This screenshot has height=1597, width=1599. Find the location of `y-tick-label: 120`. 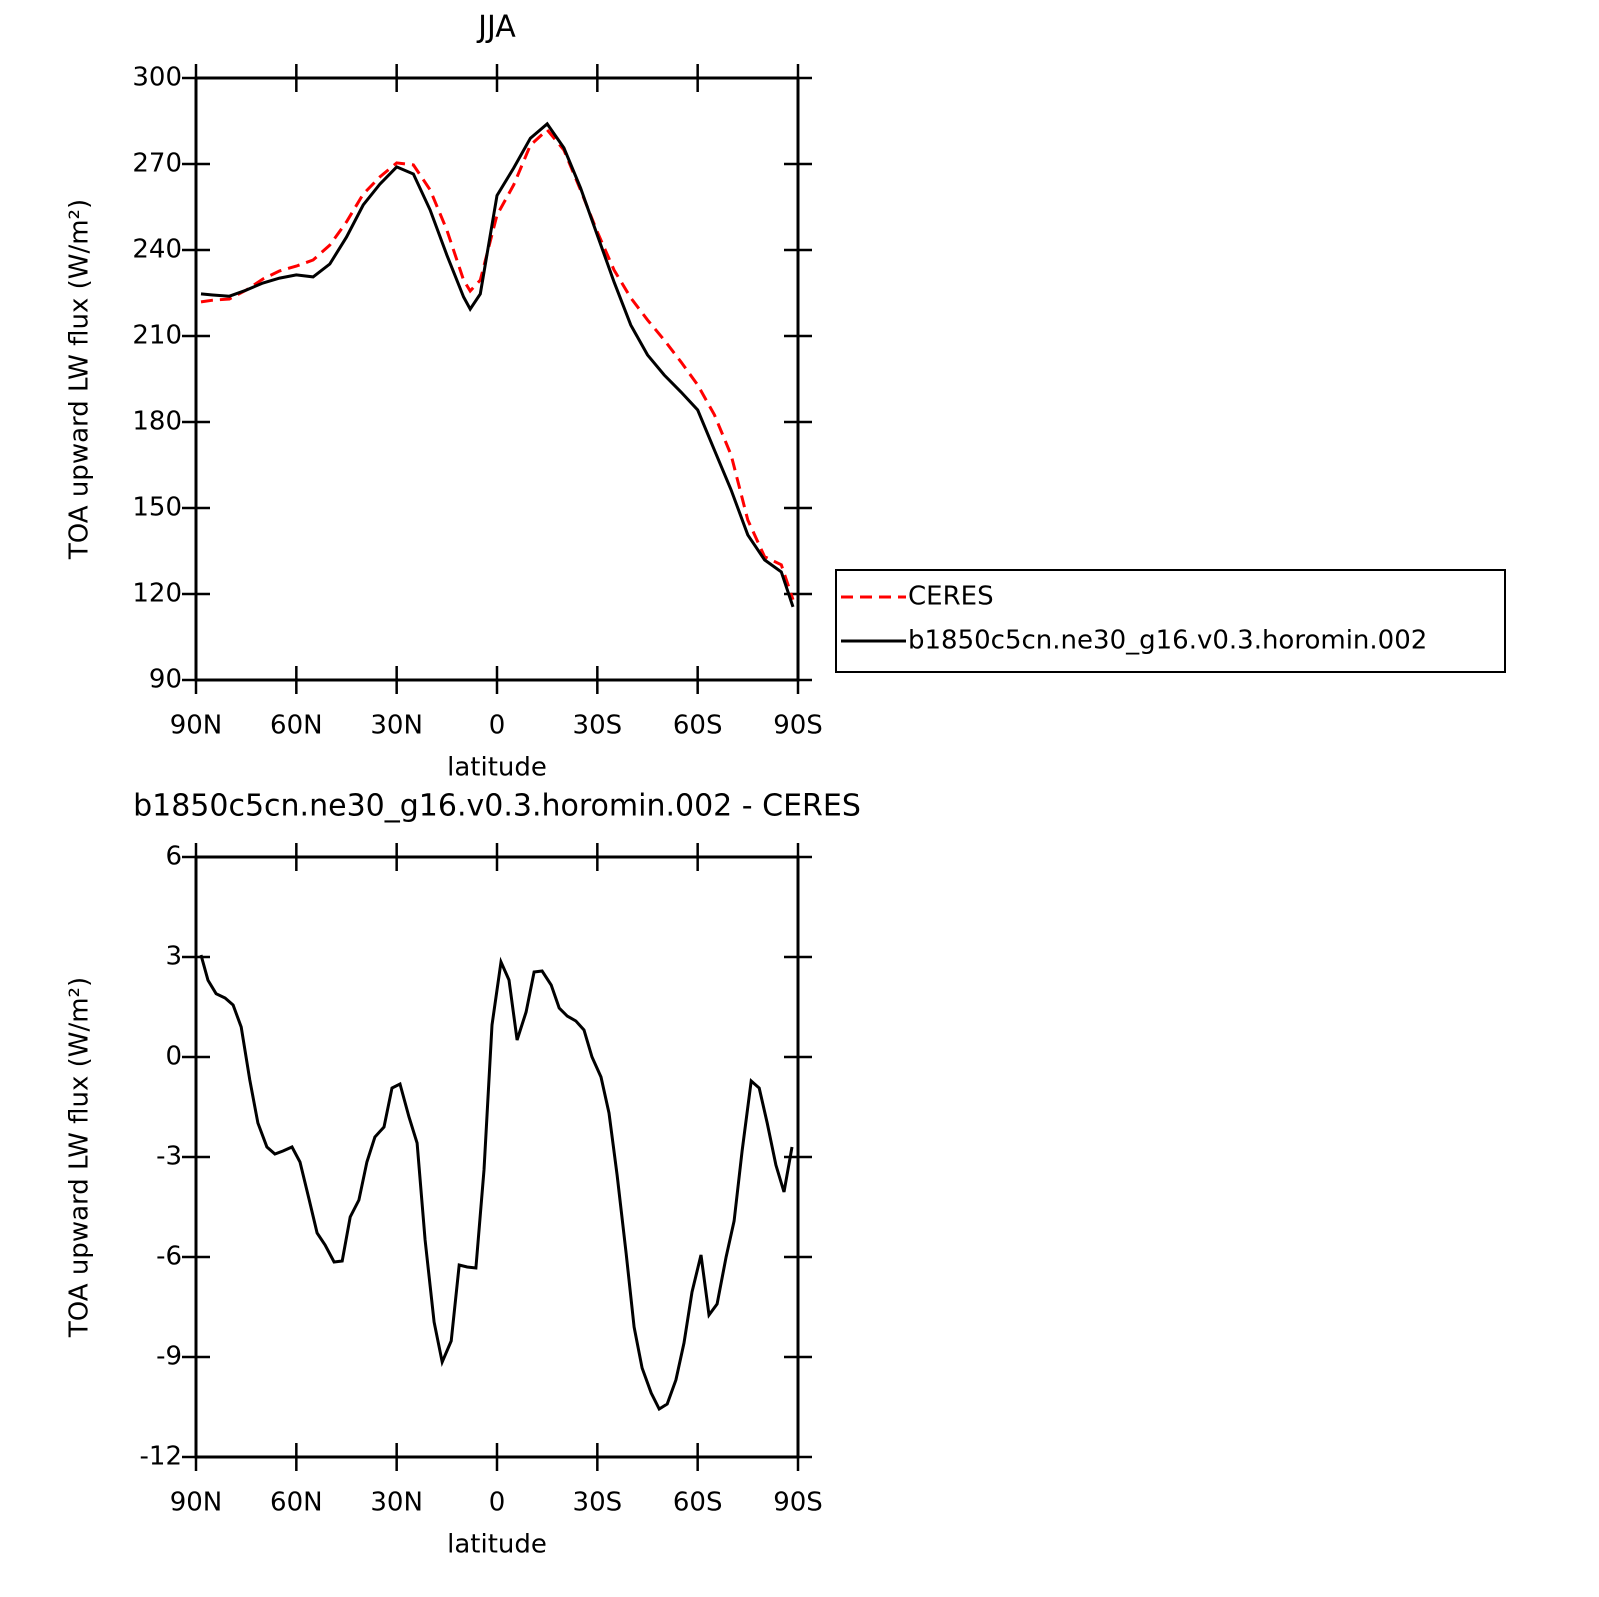

y-tick-label: 120 is located at coordinates (157, 594).